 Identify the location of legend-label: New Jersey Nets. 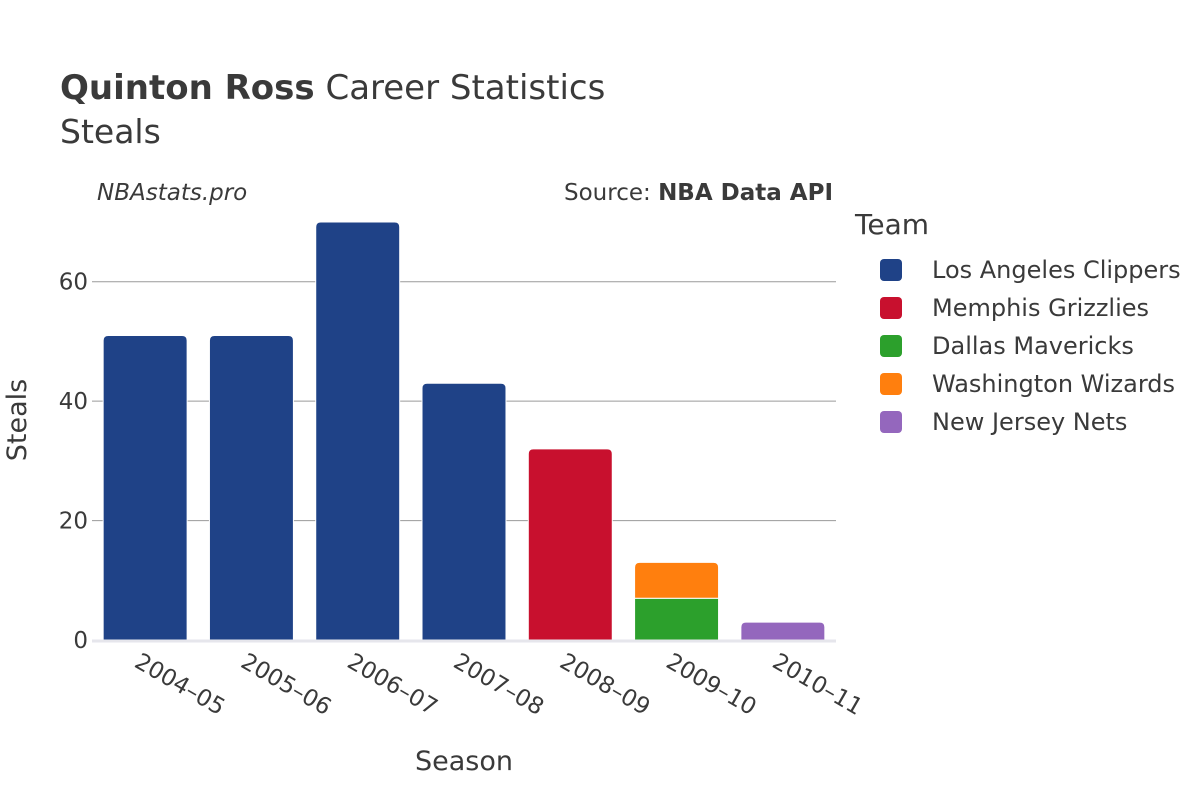
(1030, 422).